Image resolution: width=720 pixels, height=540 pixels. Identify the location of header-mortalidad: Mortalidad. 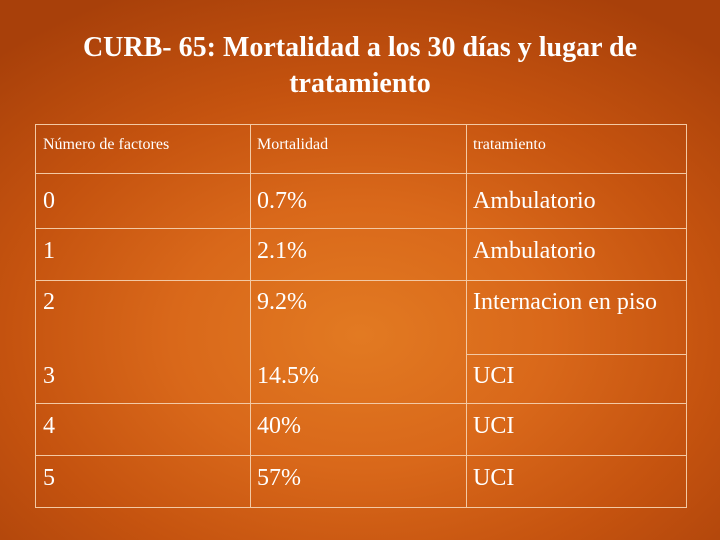
(293, 144).